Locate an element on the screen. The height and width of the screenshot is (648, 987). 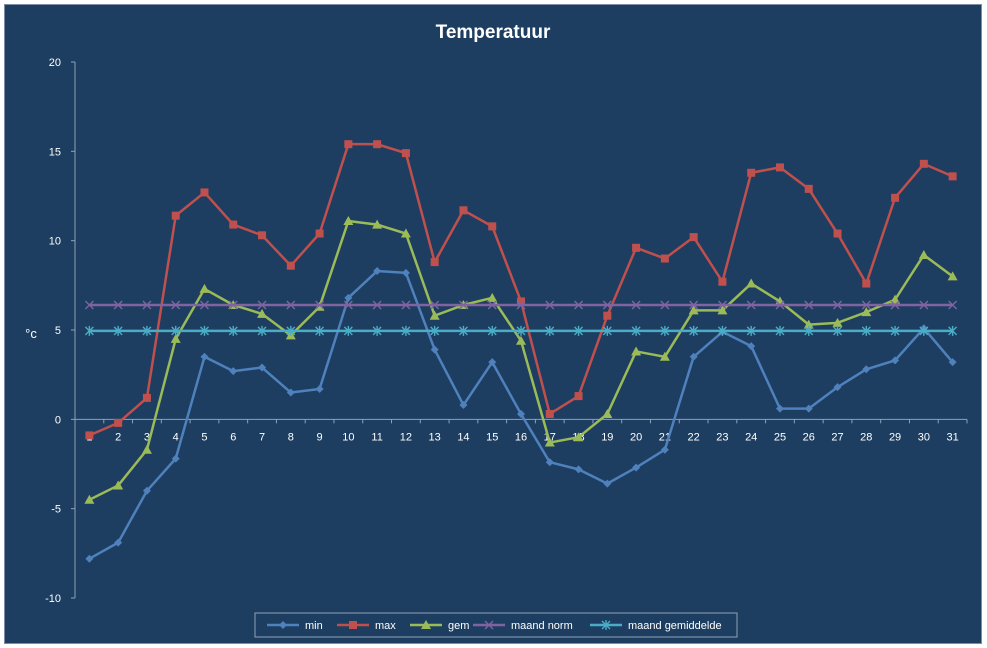
legend-marker-min is located at coordinates (283, 625).